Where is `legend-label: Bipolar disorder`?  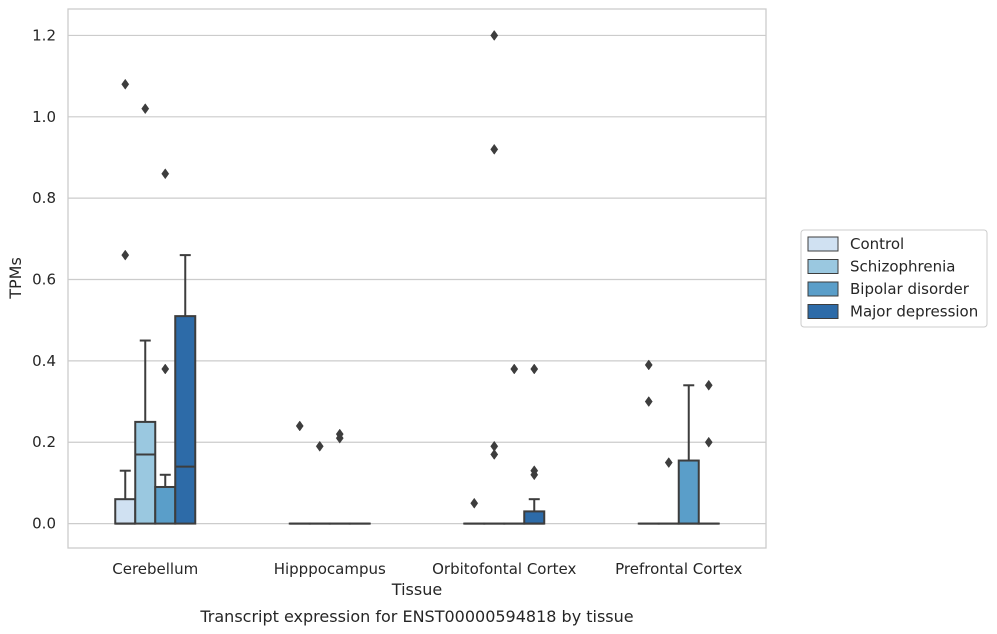 legend-label: Bipolar disorder is located at coordinates (910, 289).